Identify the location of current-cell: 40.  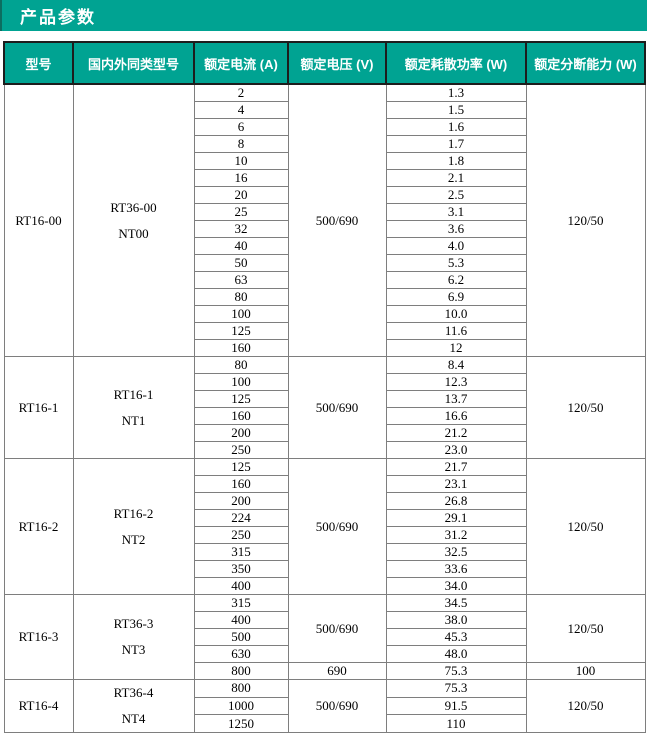
(241, 246).